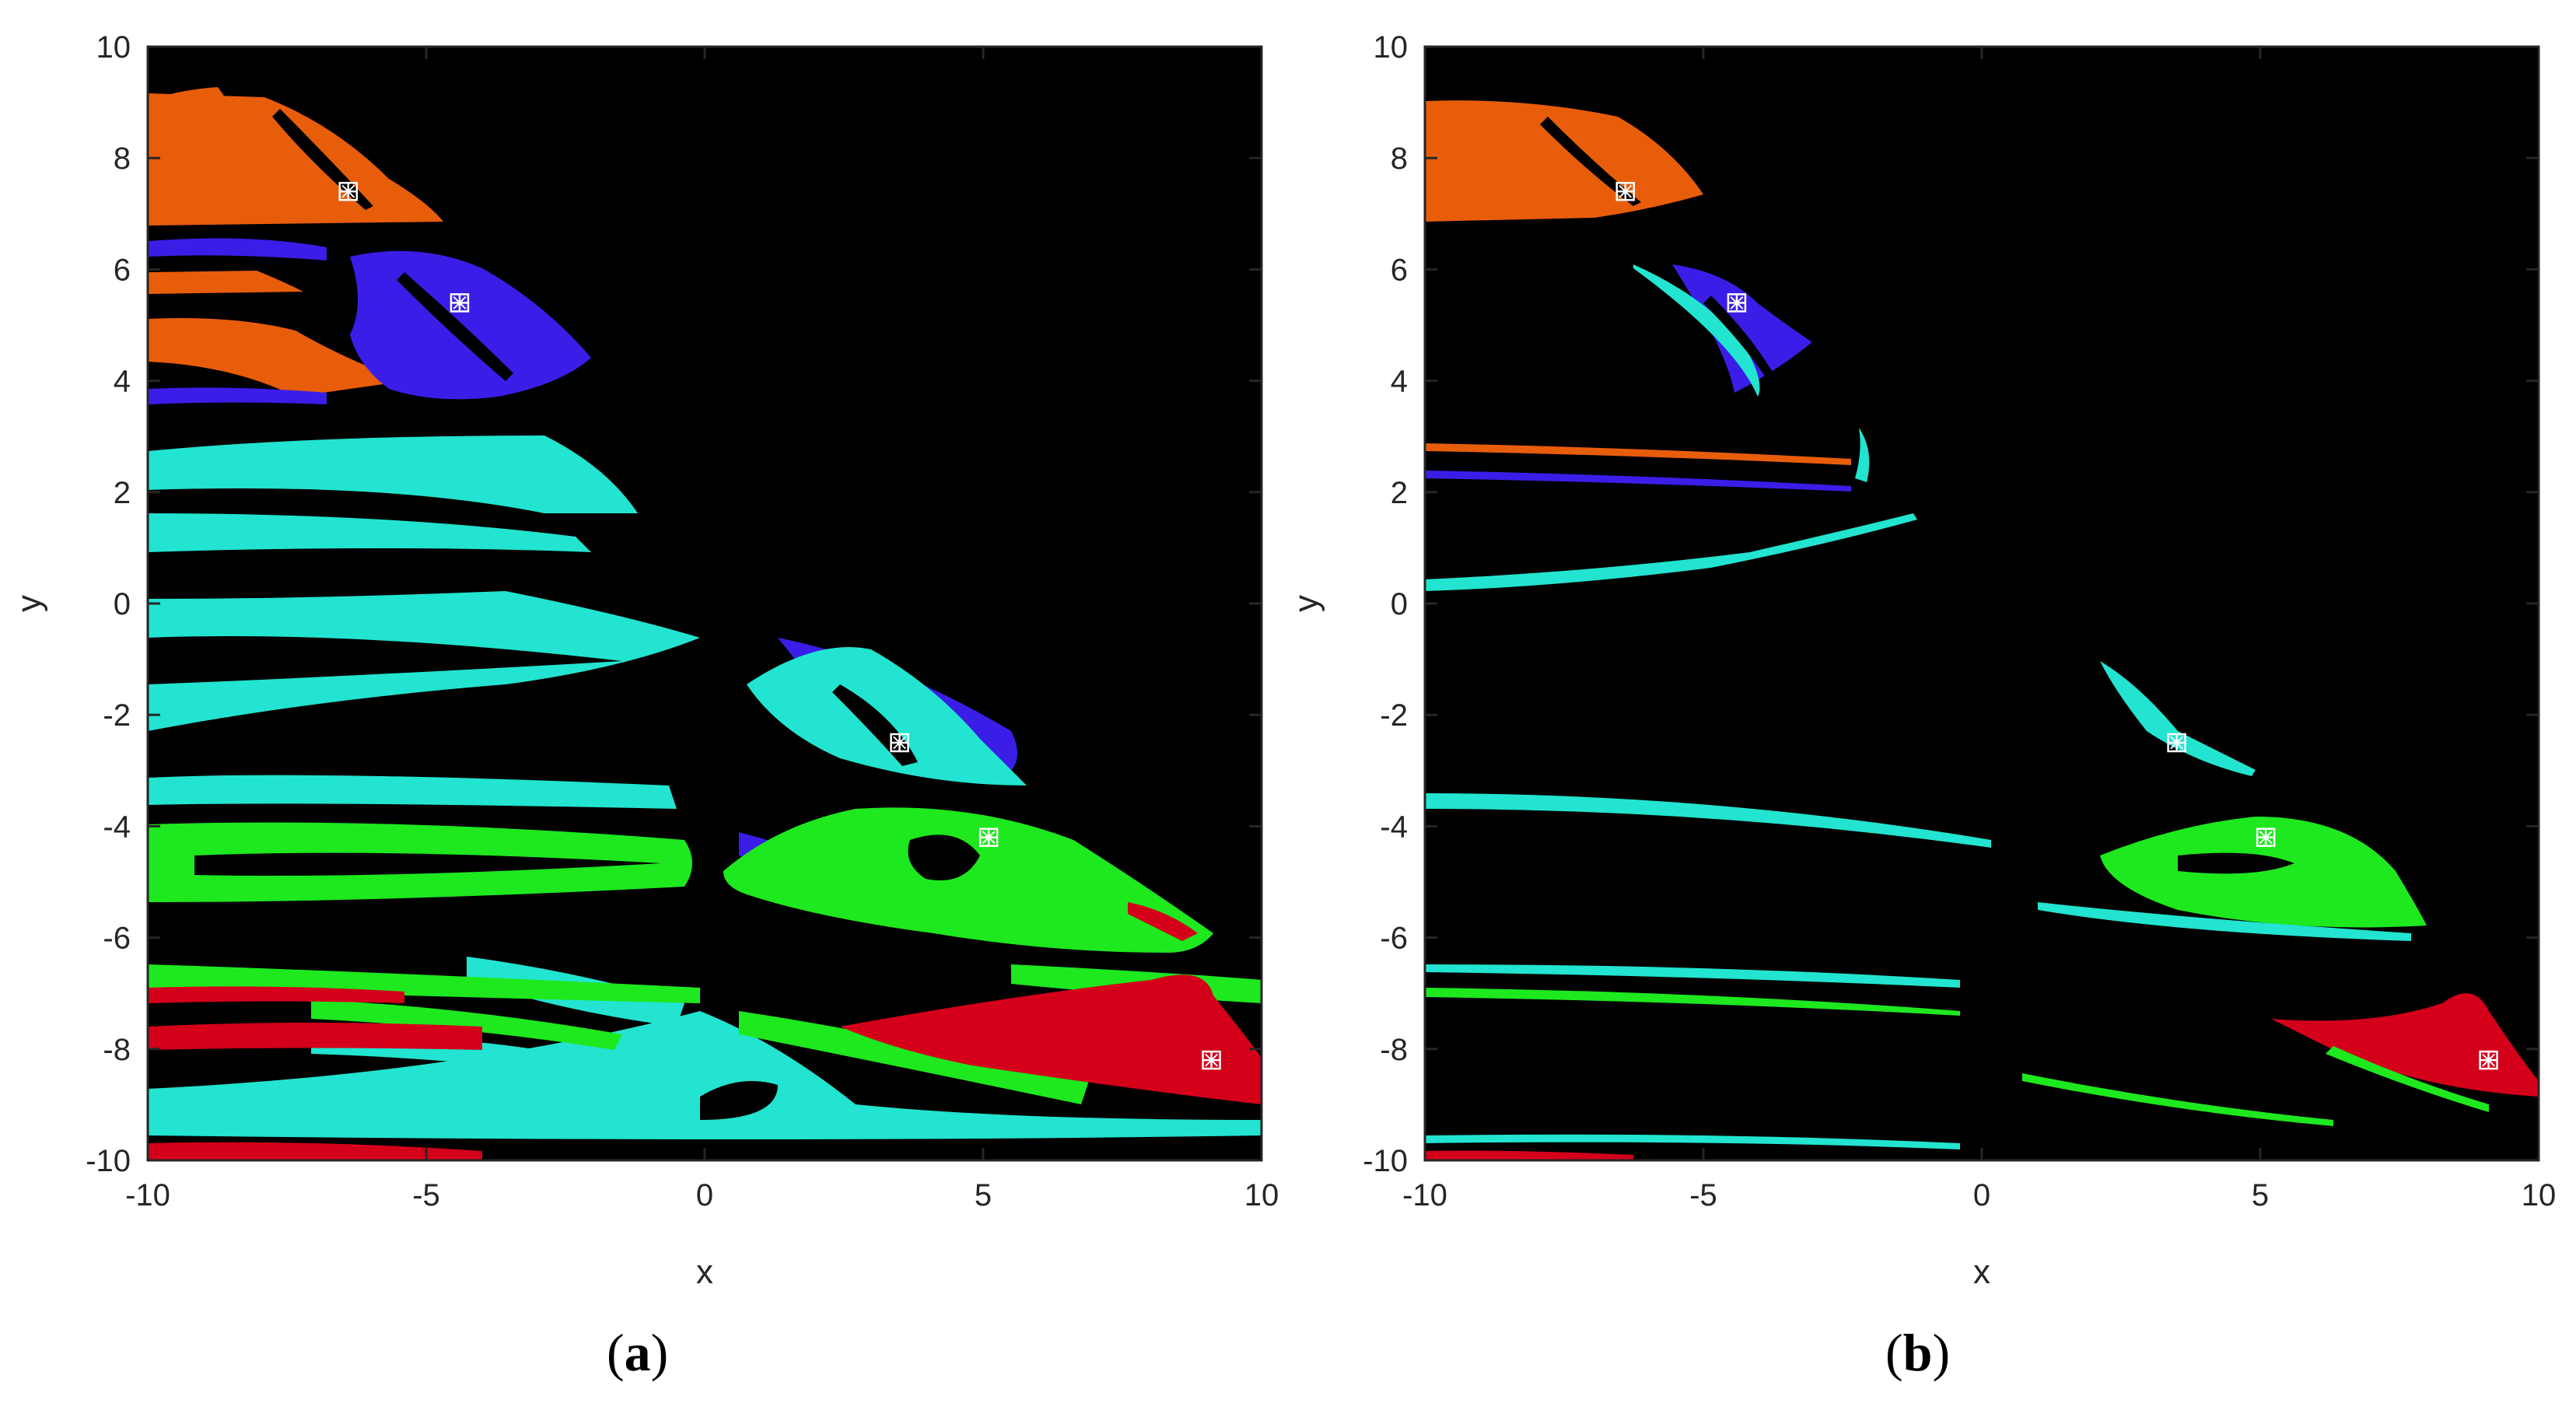 This screenshot has height=1403, width=2576. Describe the element at coordinates (1306, 603) in the screenshot. I see `y-axis-label-b: y` at that location.